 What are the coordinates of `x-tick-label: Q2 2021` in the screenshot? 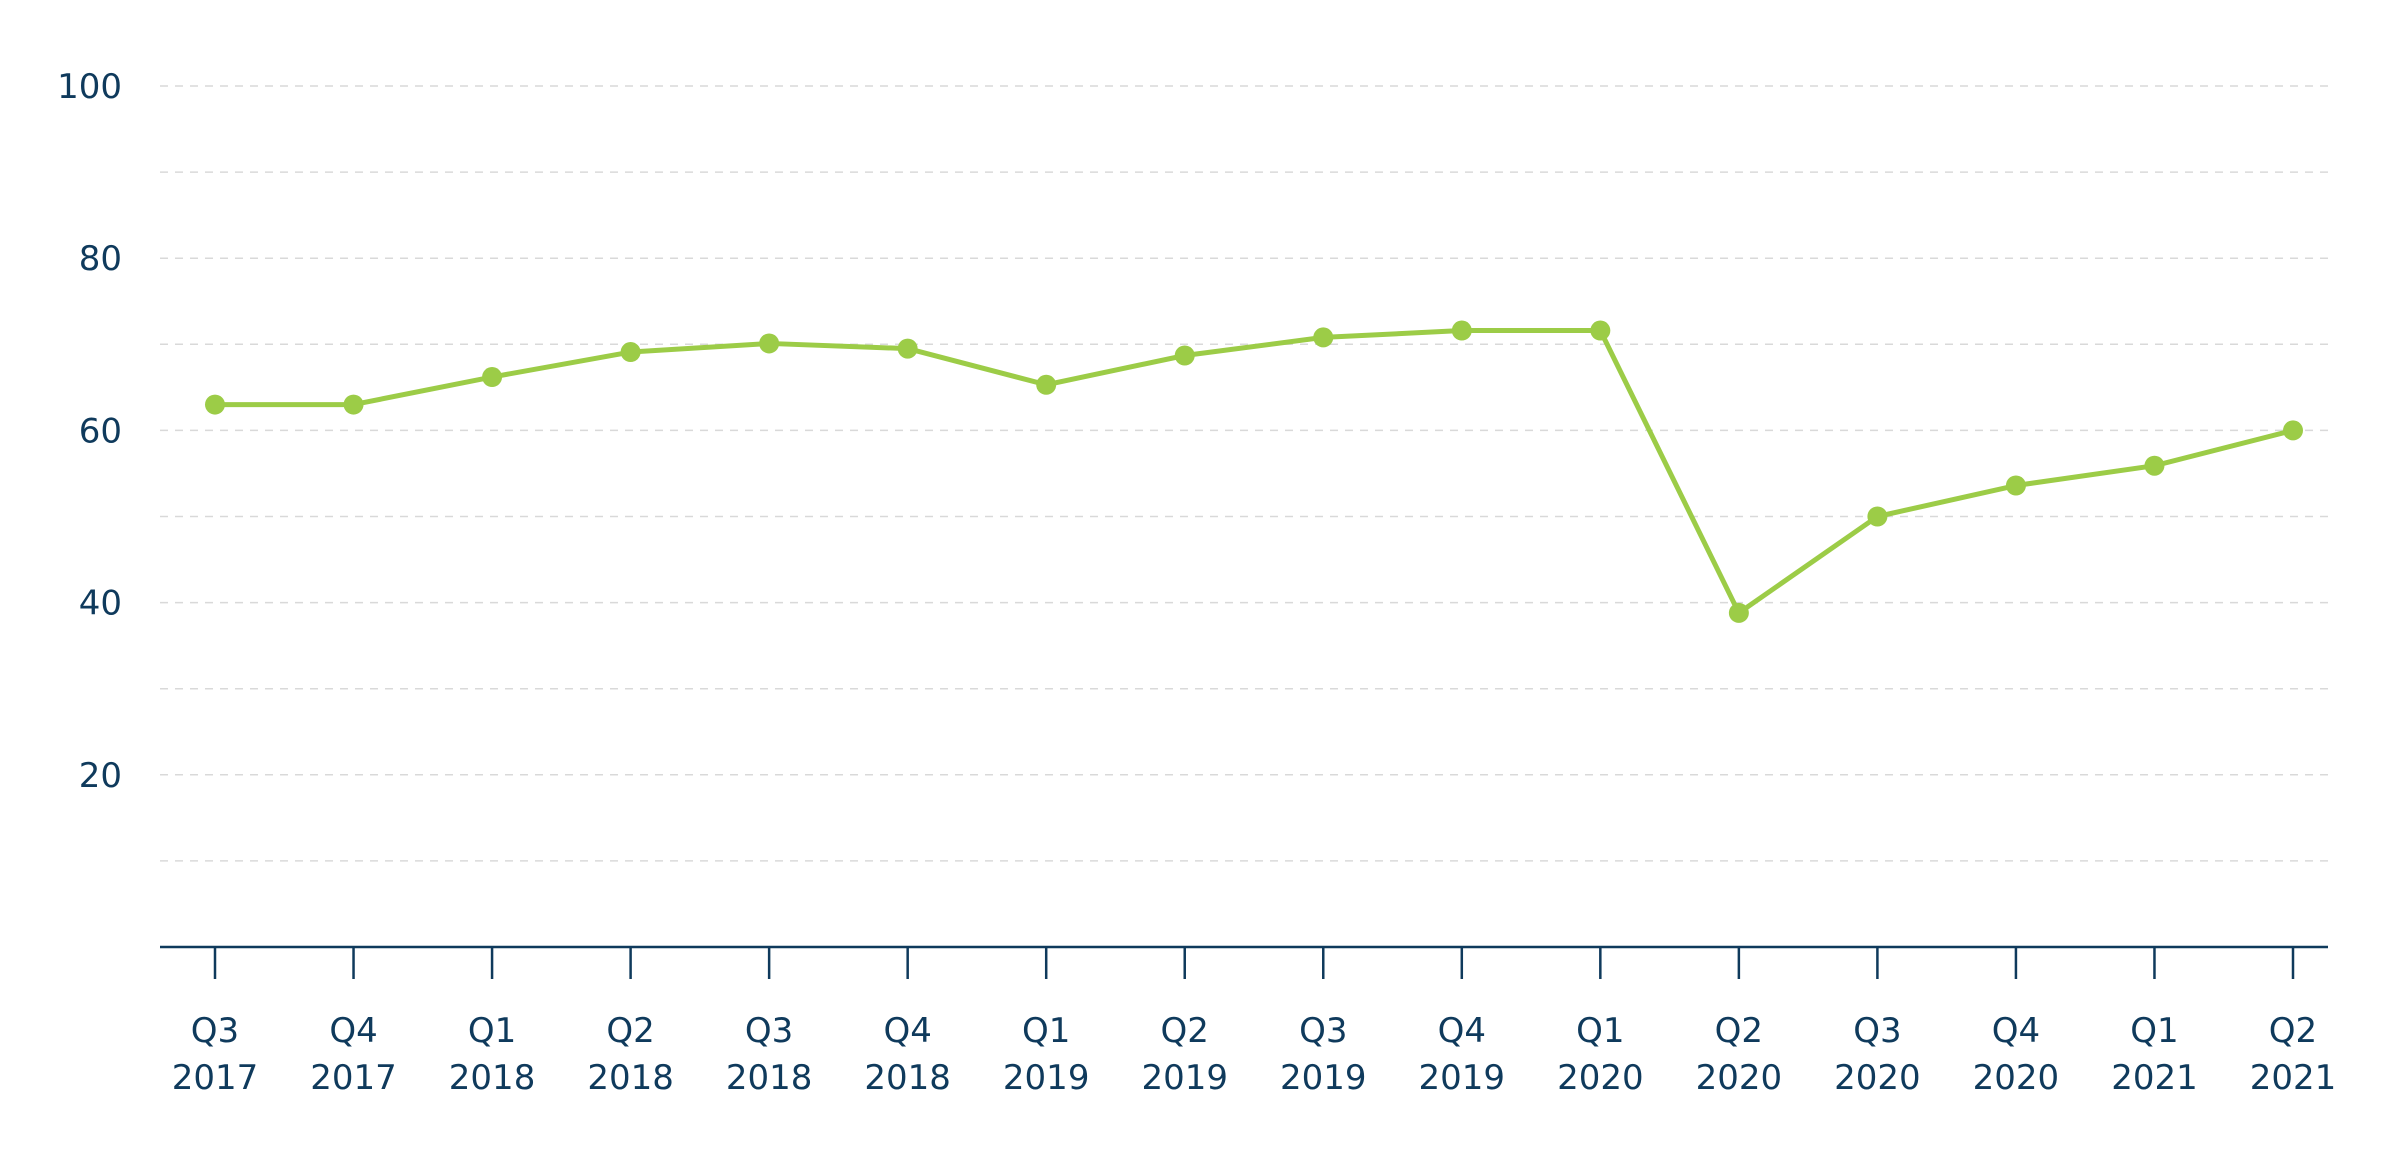 It's located at (2293, 1054).